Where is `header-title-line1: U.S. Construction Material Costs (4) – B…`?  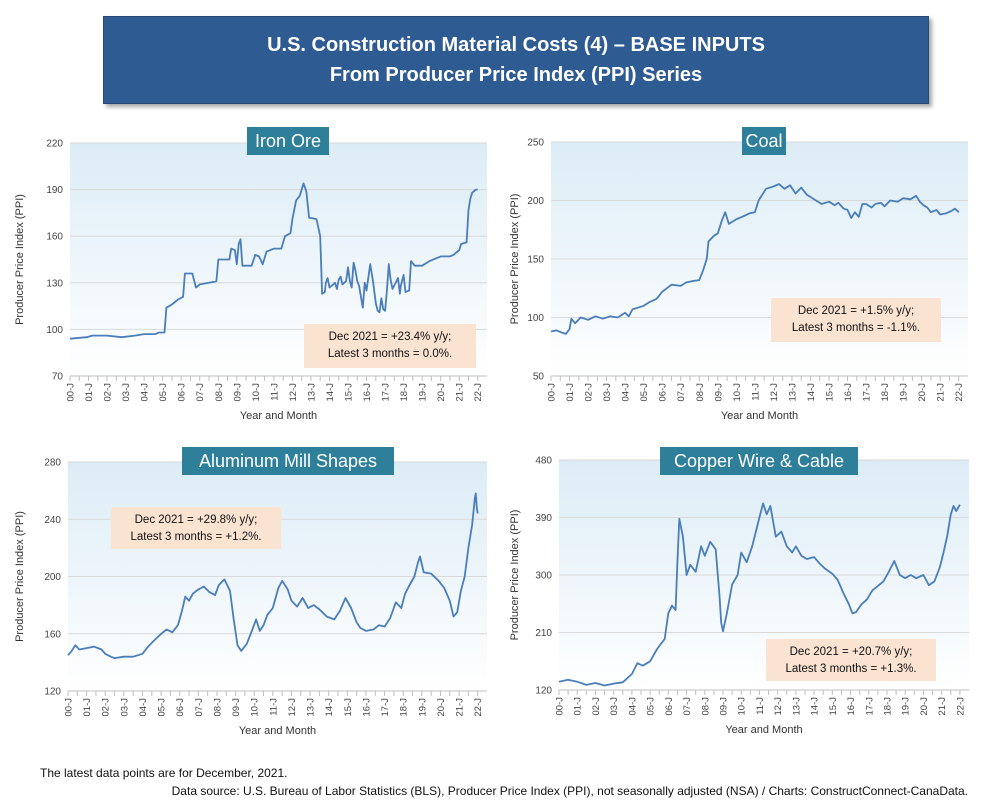
header-title-line1: U.S. Construction Material Costs (4) – B… is located at coordinates (516, 45).